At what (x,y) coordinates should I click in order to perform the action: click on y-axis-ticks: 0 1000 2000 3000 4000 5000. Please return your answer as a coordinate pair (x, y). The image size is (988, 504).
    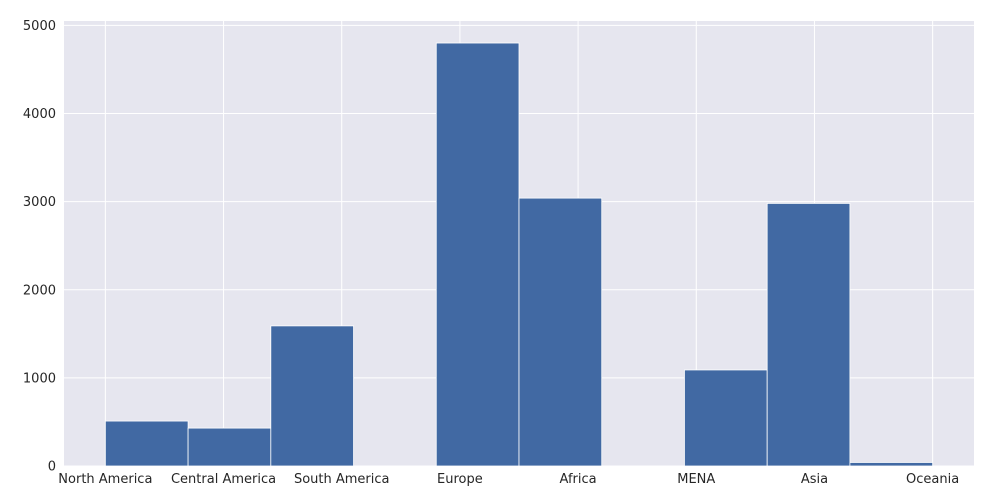
    Looking at the image, I should click on (39, 247).